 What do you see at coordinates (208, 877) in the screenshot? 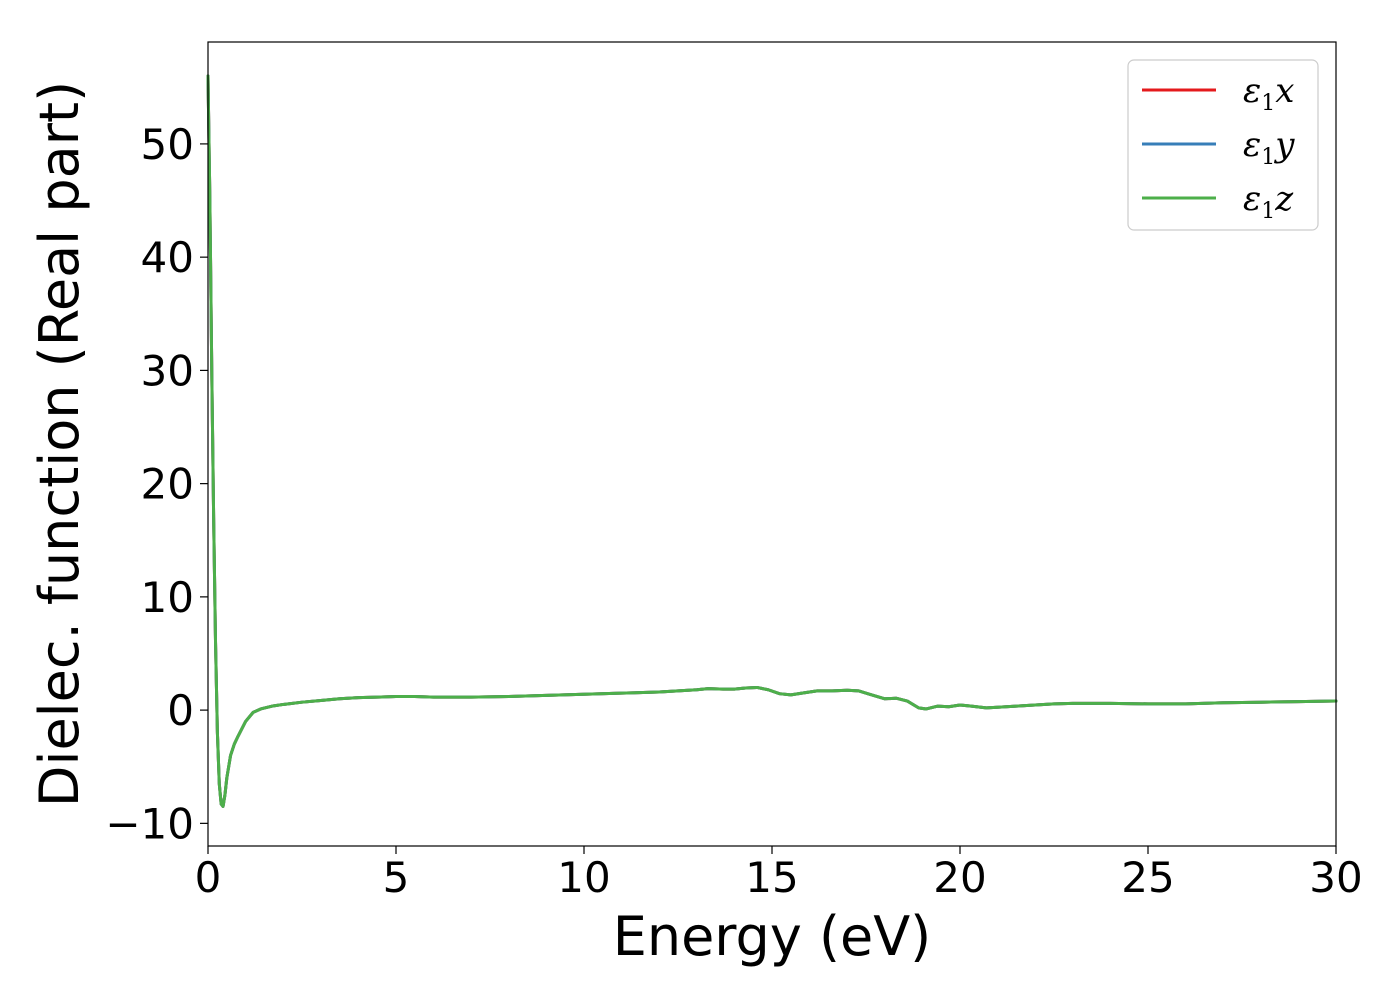
I see `x-tick-label: 0` at bounding box center [208, 877].